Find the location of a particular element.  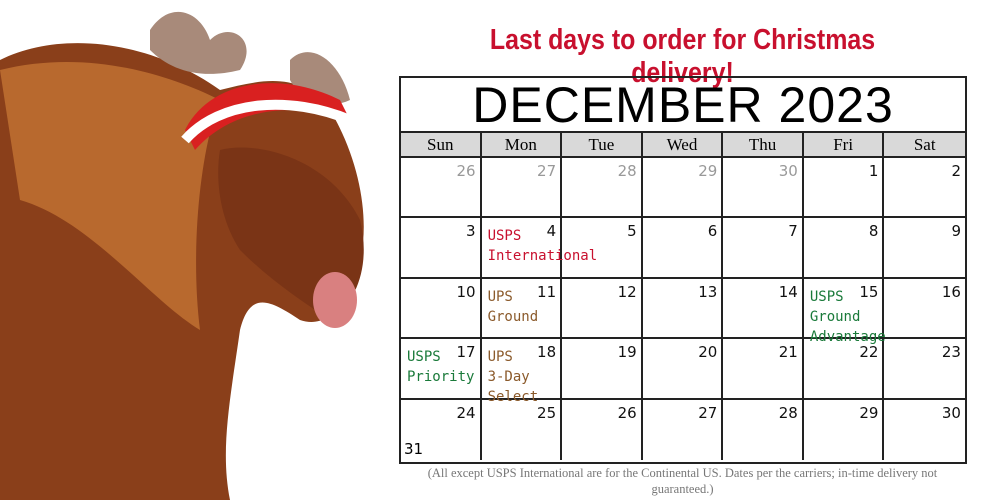

day-cell: 10 is located at coordinates (441, 309).